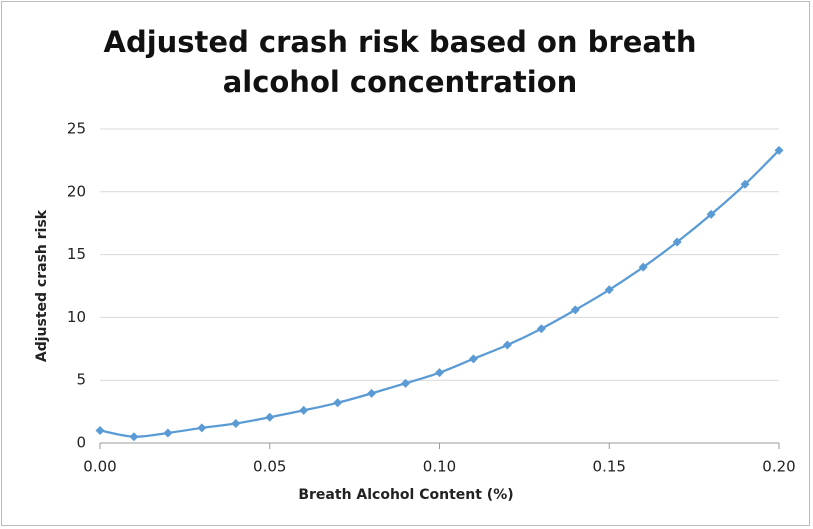 The height and width of the screenshot is (529, 813). I want to click on y-axis-label: Adjusted crash risk, so click(42, 285).